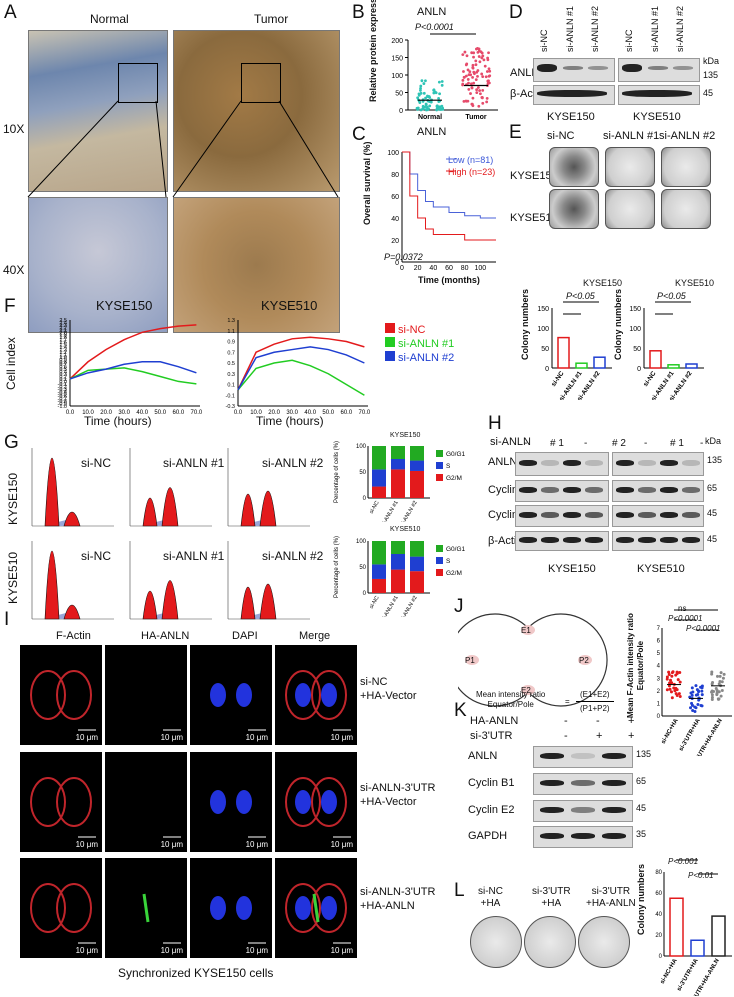  Describe the element at coordinates (395, 175) in the screenshot. I see `c-ytick-label: 80` at that location.